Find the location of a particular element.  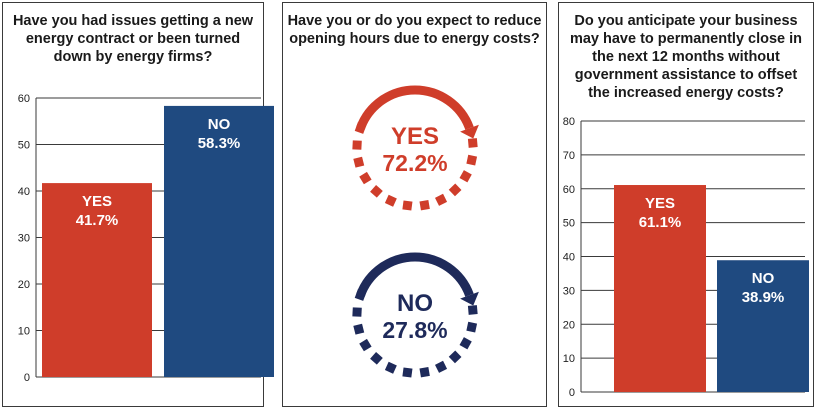

ring-value-label: 72.2% is located at coordinates (414, 163).